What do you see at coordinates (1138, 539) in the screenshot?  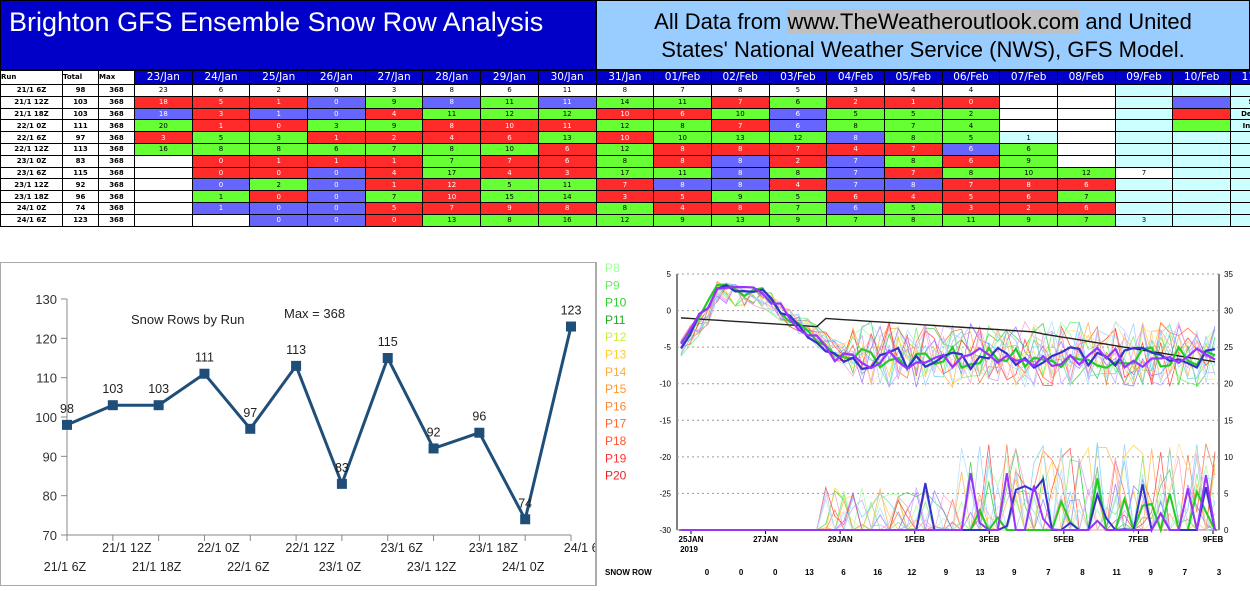 I see `x-tick-label: 7FEB` at bounding box center [1138, 539].